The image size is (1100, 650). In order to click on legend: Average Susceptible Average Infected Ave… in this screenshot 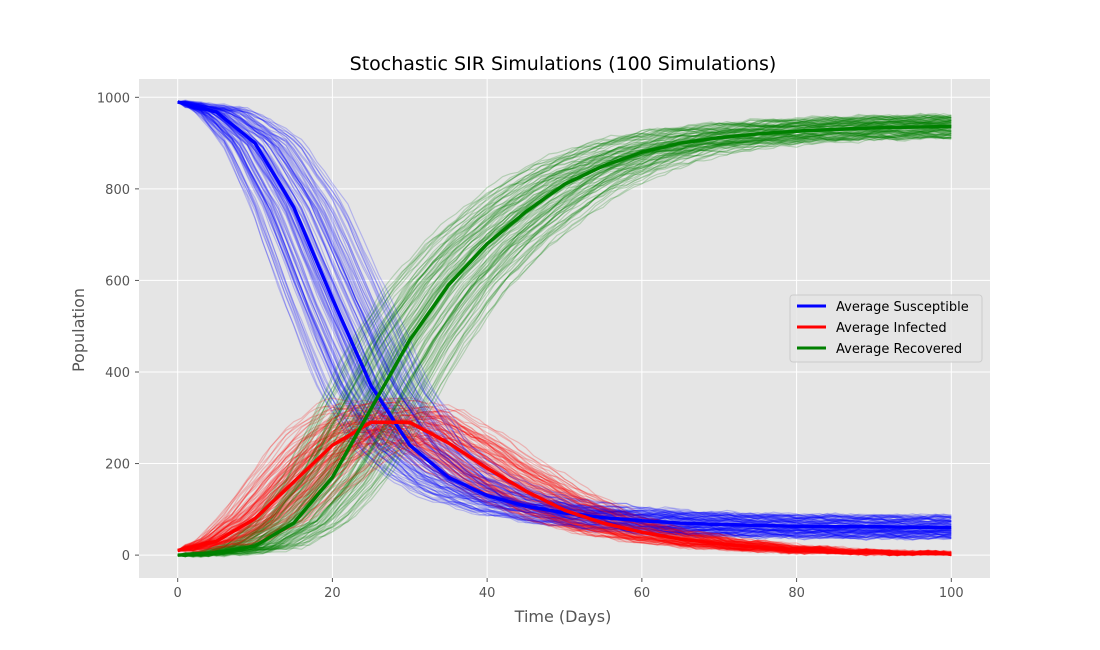, I will do `click(886, 328)`.